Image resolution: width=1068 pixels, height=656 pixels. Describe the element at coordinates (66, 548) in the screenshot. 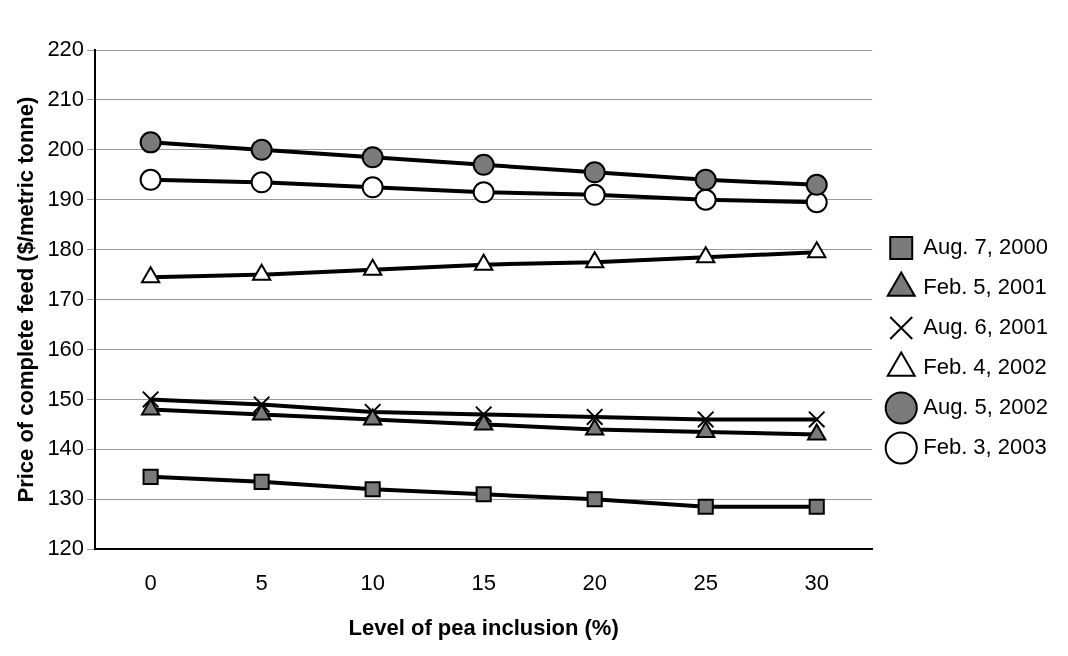

I see `y-tick-label: 120` at that location.